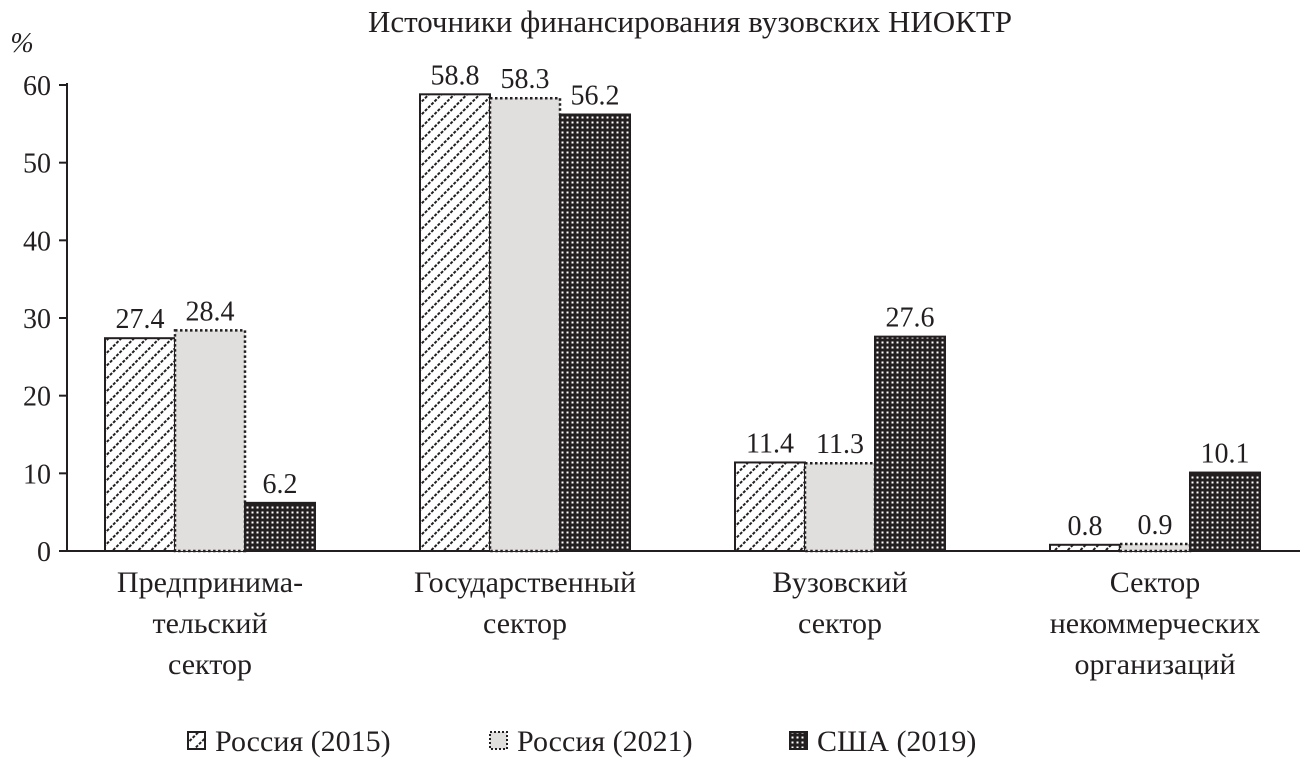 The image size is (1314, 762). What do you see at coordinates (303, 741) in the screenshot?
I see `legend-label: Россия (2015)` at bounding box center [303, 741].